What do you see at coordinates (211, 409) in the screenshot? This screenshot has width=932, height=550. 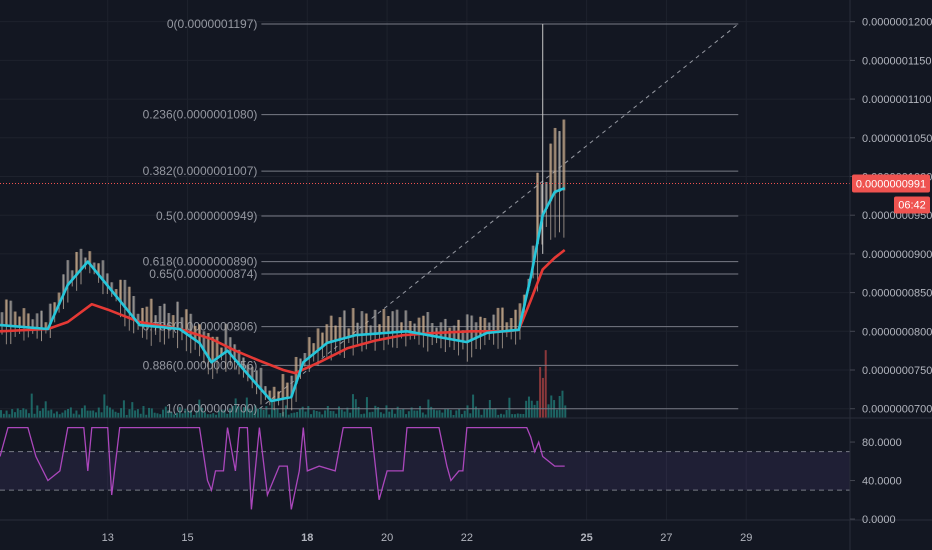 I see `fib-level-label: 1(0.0000000700)` at bounding box center [211, 409].